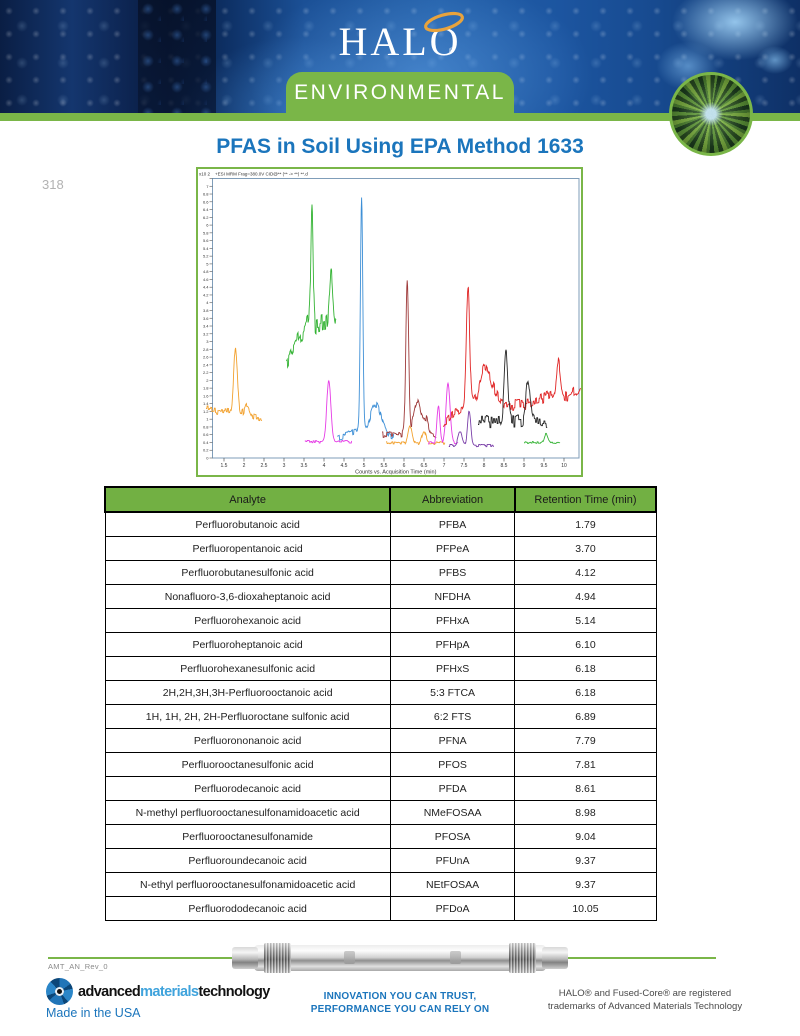  I want to click on svg-text: 1.2, so click(206, 411).